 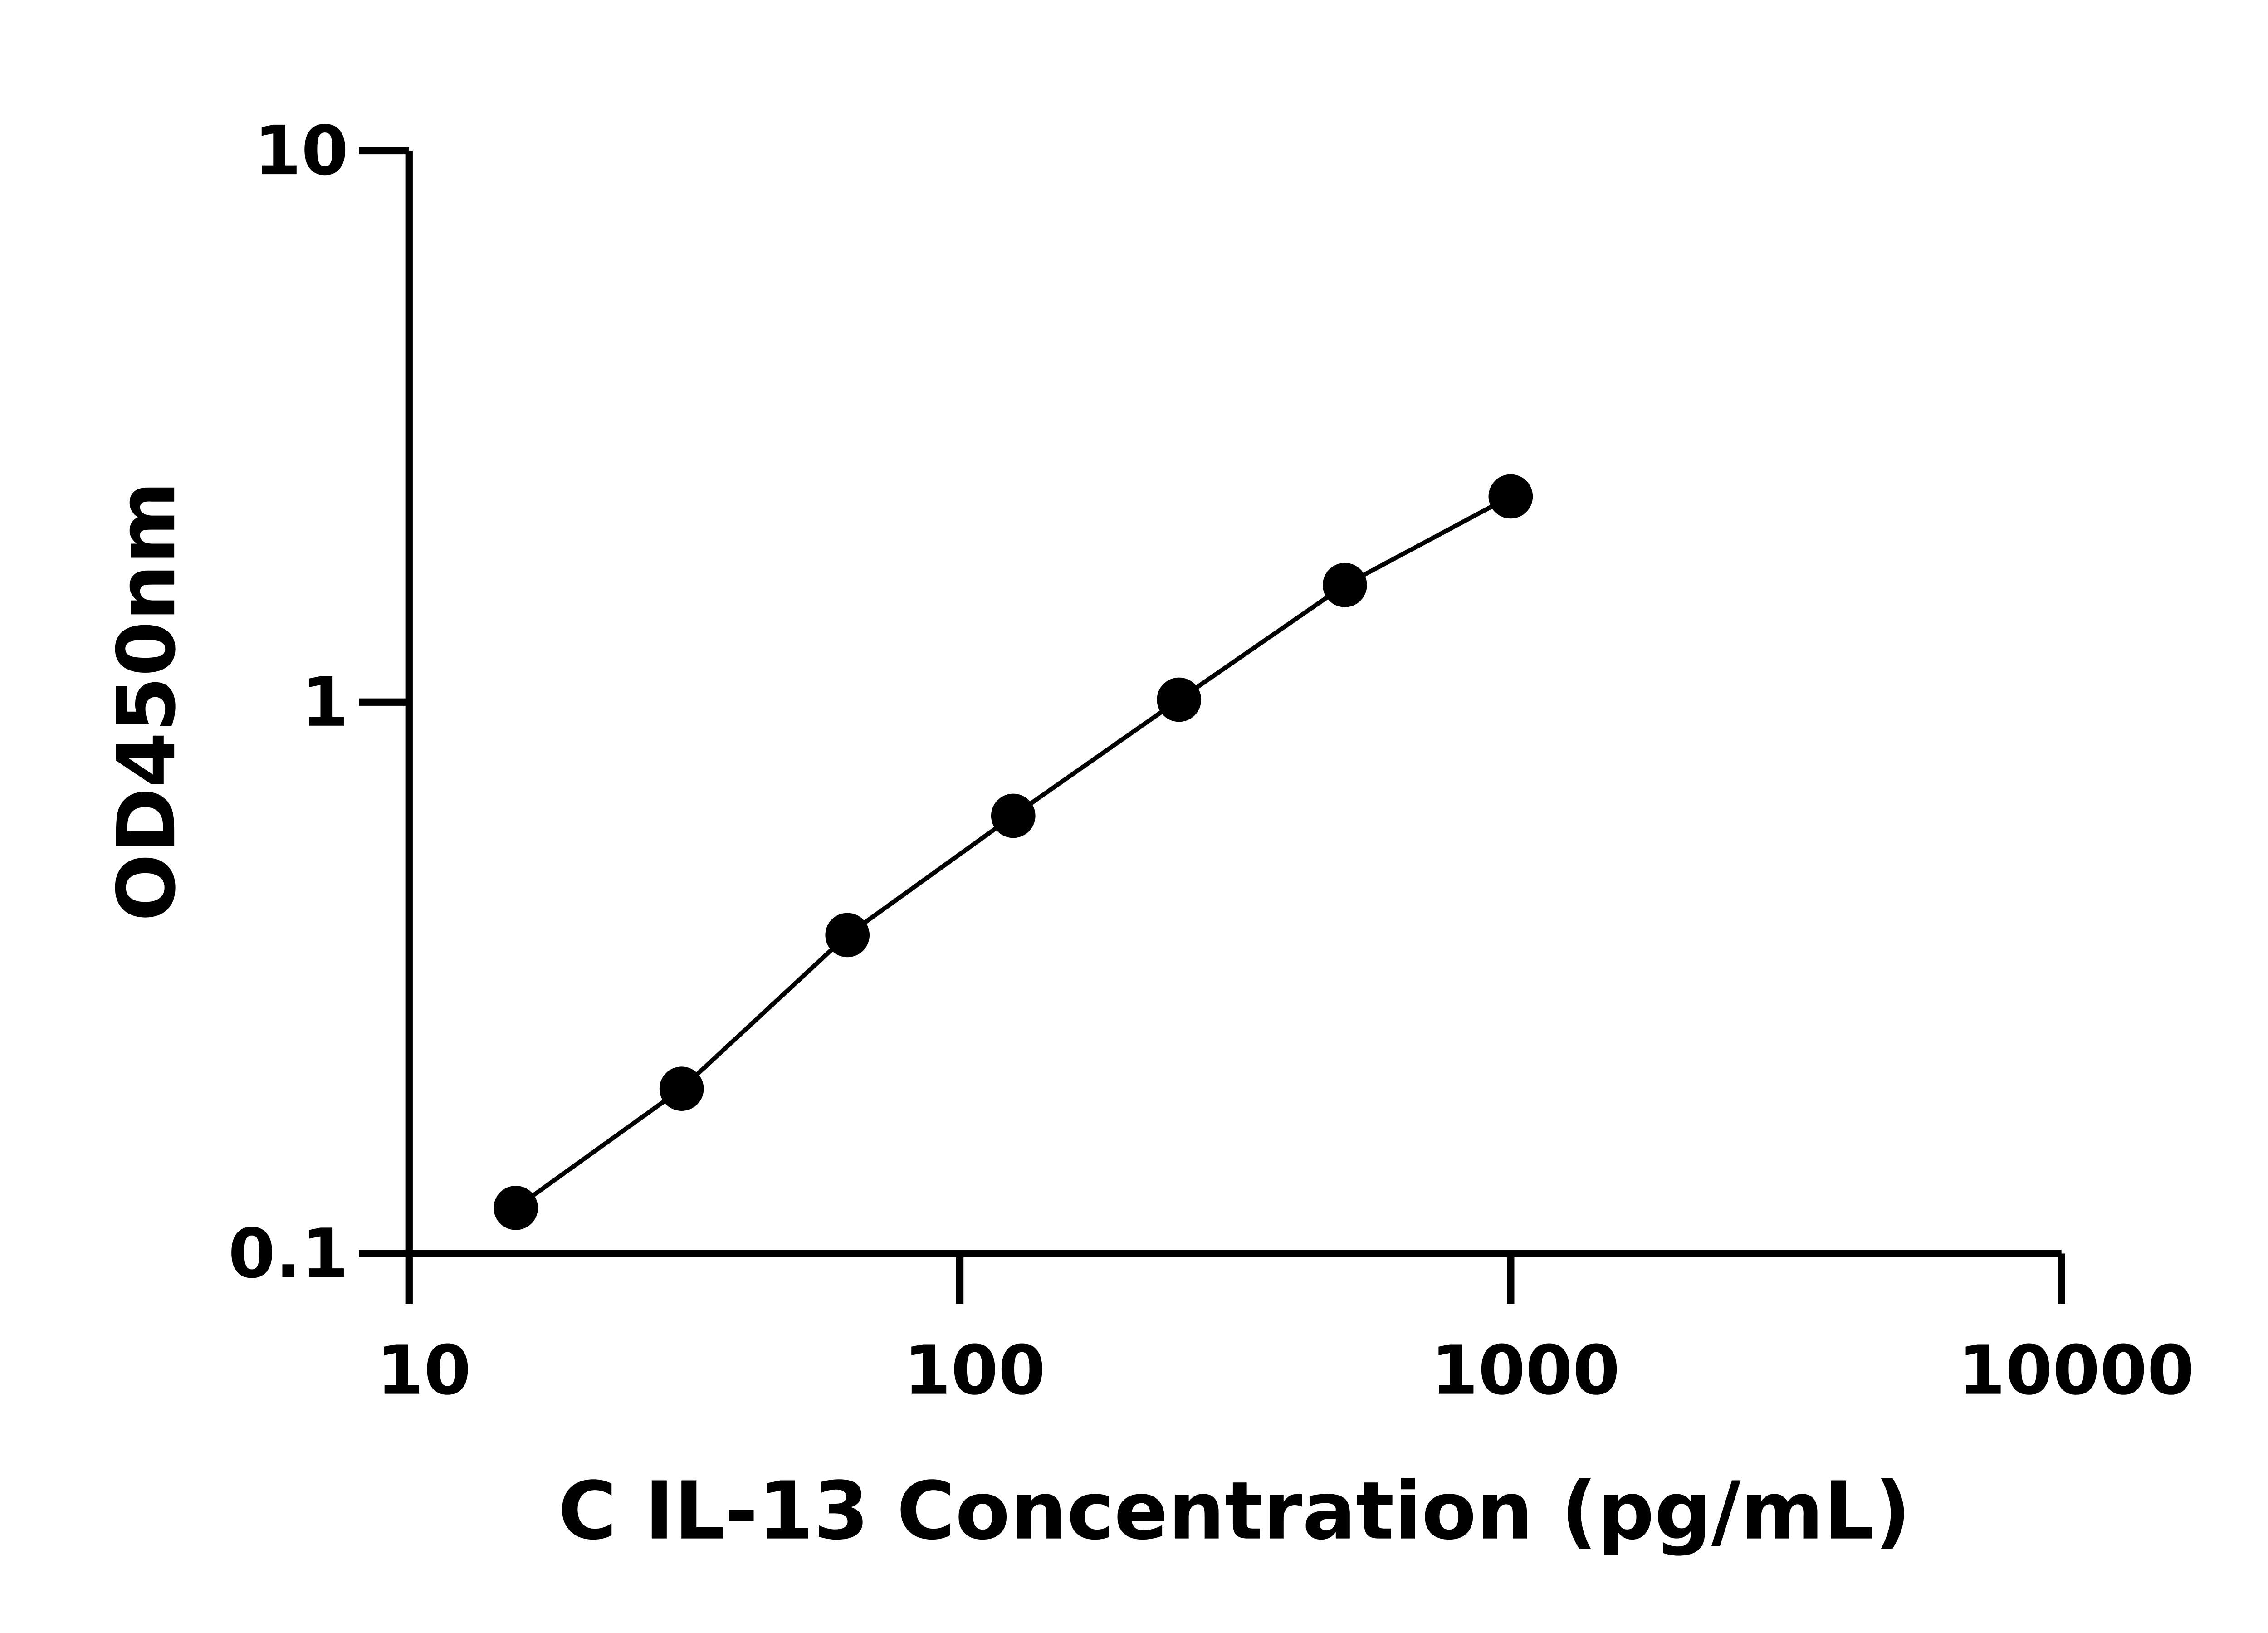 I want to click on y-tick-label: 1, so click(x=325, y=702).